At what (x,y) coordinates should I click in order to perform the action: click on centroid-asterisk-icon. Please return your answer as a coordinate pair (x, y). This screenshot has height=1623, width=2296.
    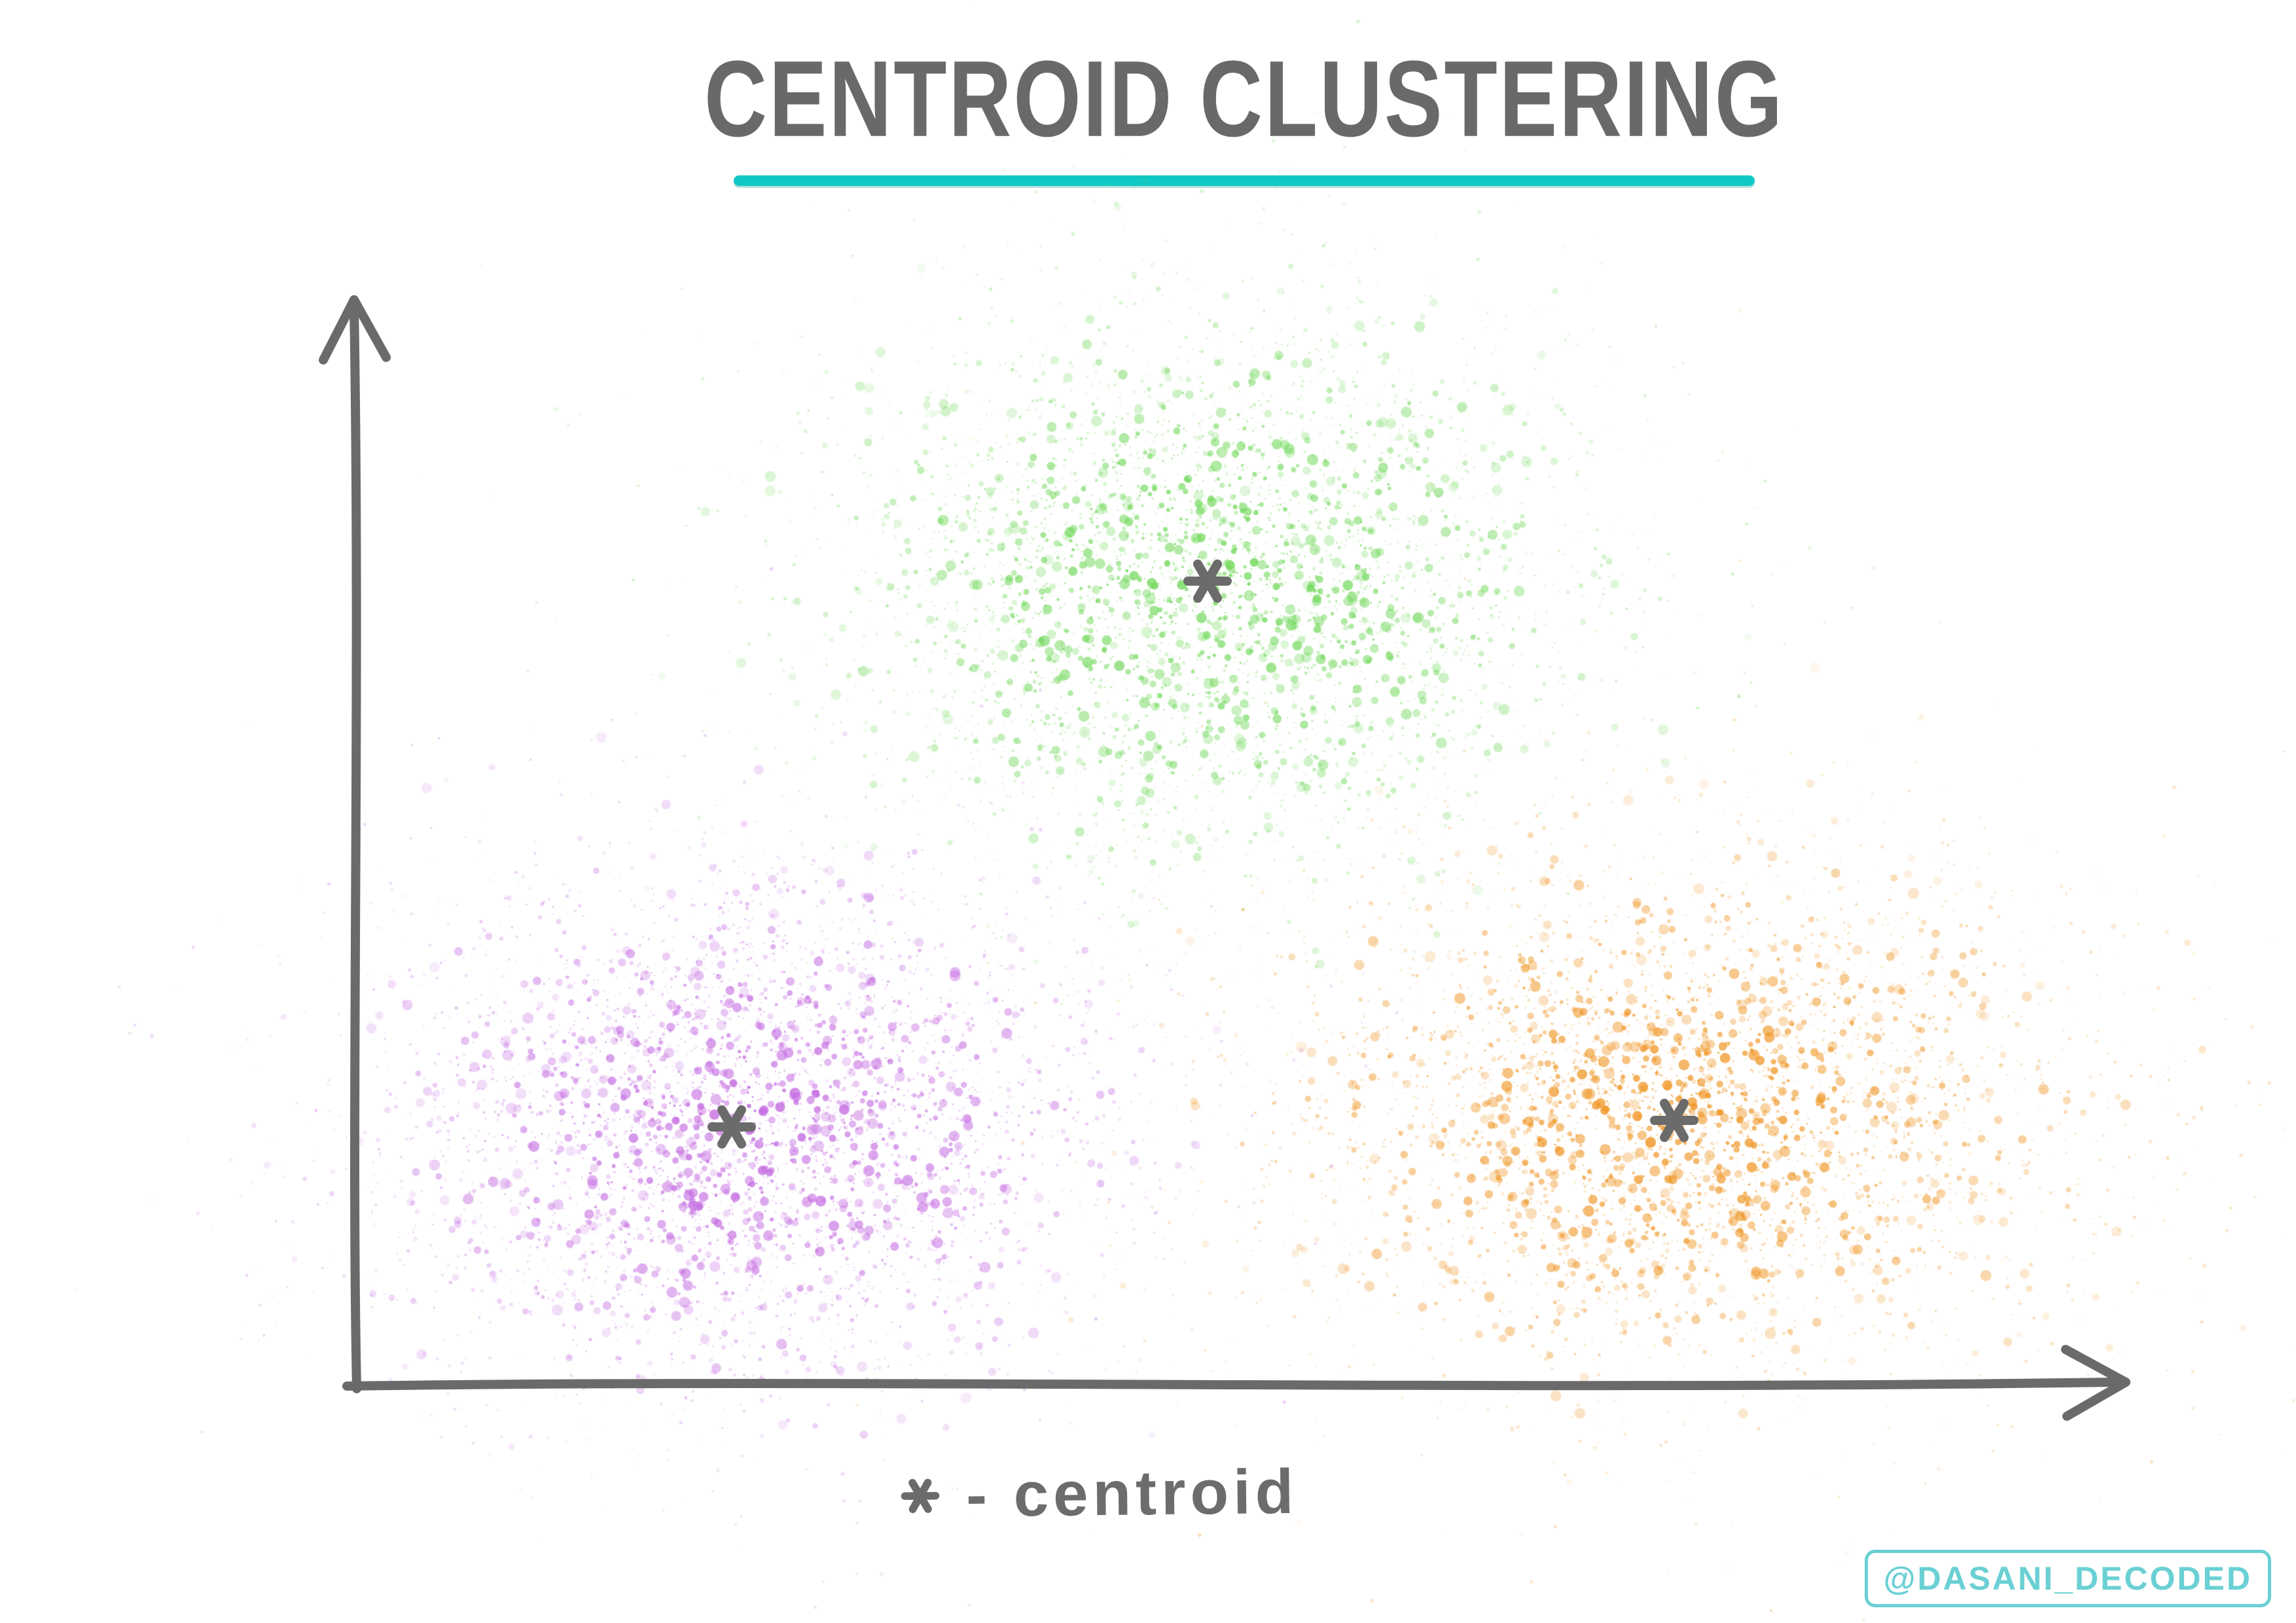
    Looking at the image, I should click on (920, 1496).